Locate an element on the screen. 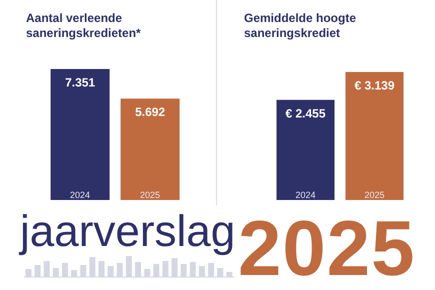 The height and width of the screenshot is (290, 435). chart-title: Aantal verleende saneringskredieten* is located at coordinates (84, 26).